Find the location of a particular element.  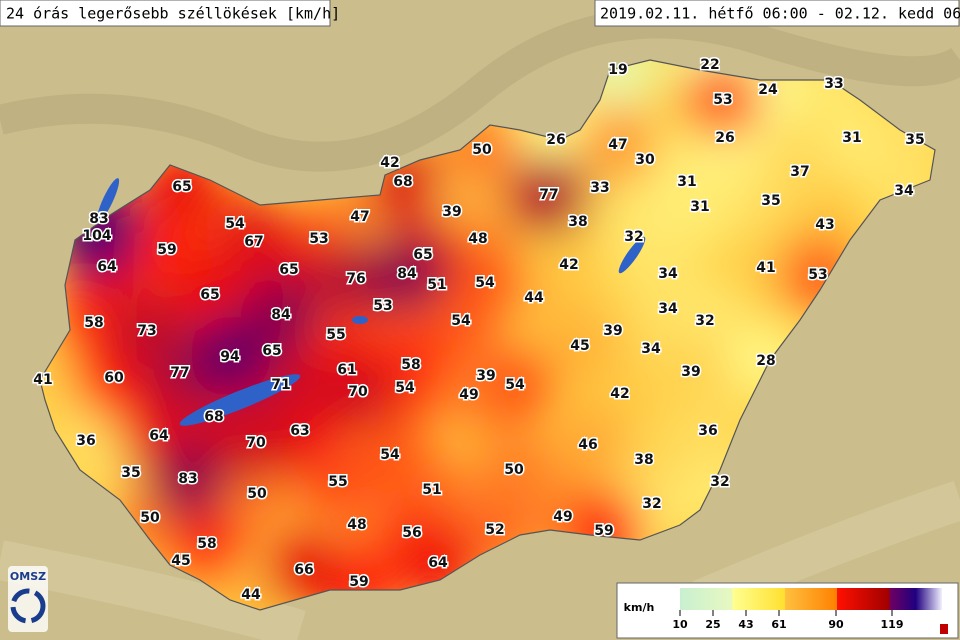

legend-bar is located at coordinates (811, 599).